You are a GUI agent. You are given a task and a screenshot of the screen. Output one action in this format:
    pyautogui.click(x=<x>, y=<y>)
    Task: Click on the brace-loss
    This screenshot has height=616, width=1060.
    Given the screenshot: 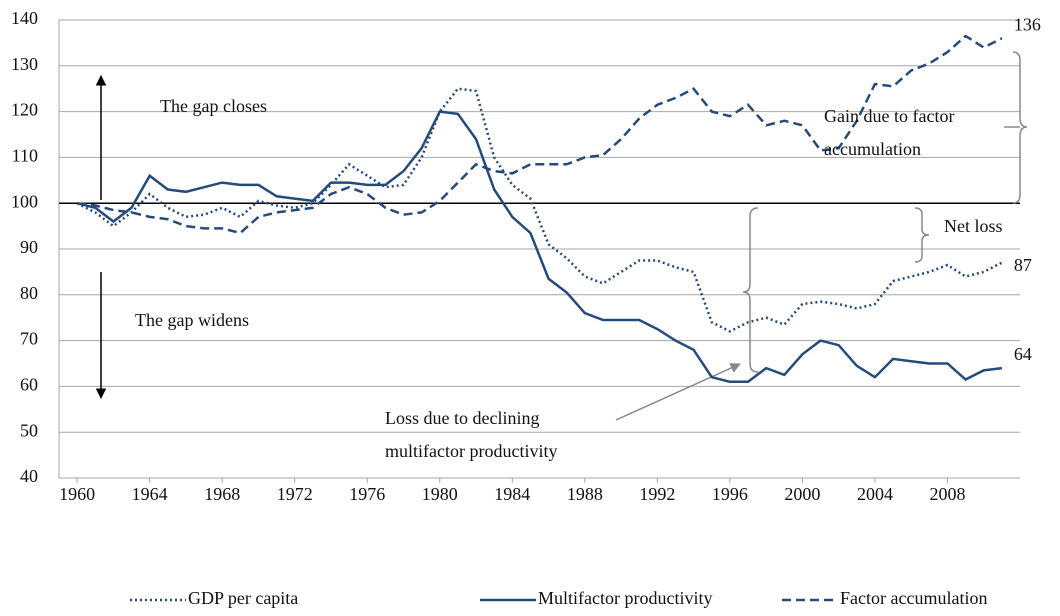 What is the action you would take?
    pyautogui.click(x=750, y=290)
    